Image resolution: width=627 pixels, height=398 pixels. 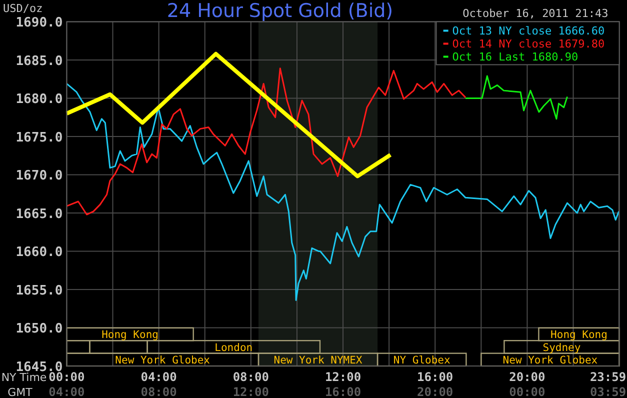 I want to click on chart-title: 24 Hour Spot Gold (Bid), so click(x=280, y=11).